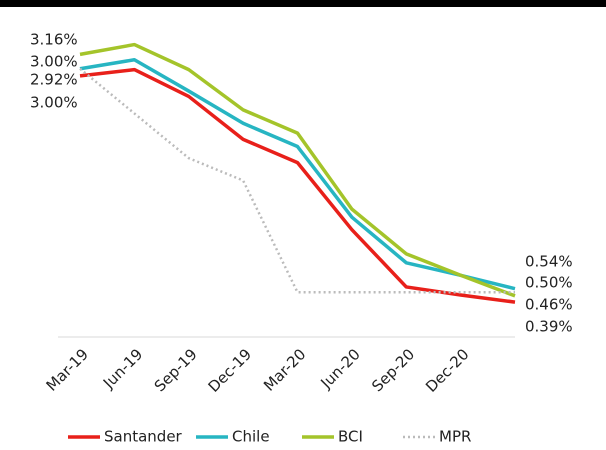  What do you see at coordinates (350, 437) in the screenshot?
I see `legend-label: BCI` at bounding box center [350, 437].